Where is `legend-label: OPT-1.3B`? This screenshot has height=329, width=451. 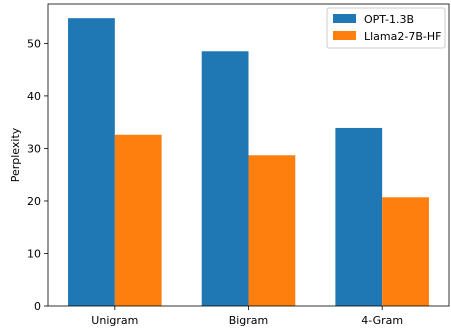
legend-label: OPT-1.3B is located at coordinates (389, 19).